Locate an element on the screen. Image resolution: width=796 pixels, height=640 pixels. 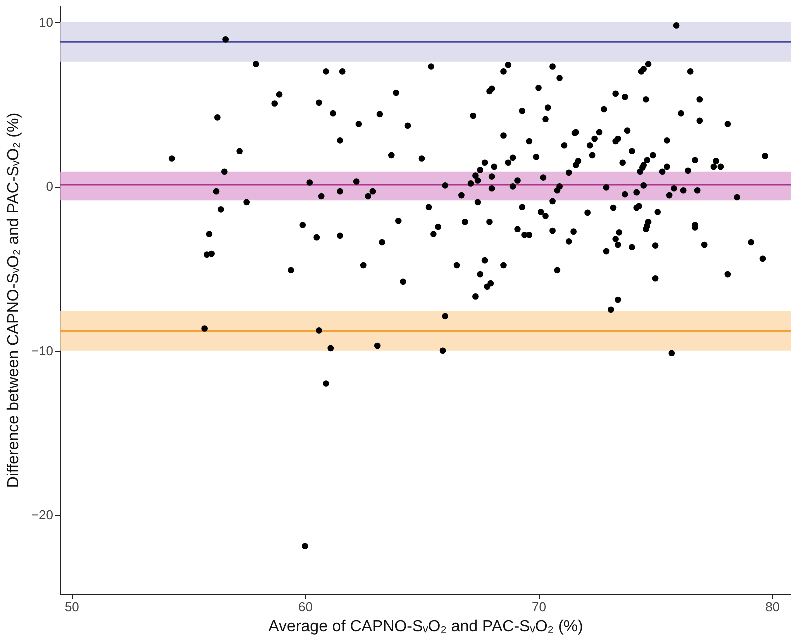
x-tick-label: 50 is located at coordinates (72, 607).